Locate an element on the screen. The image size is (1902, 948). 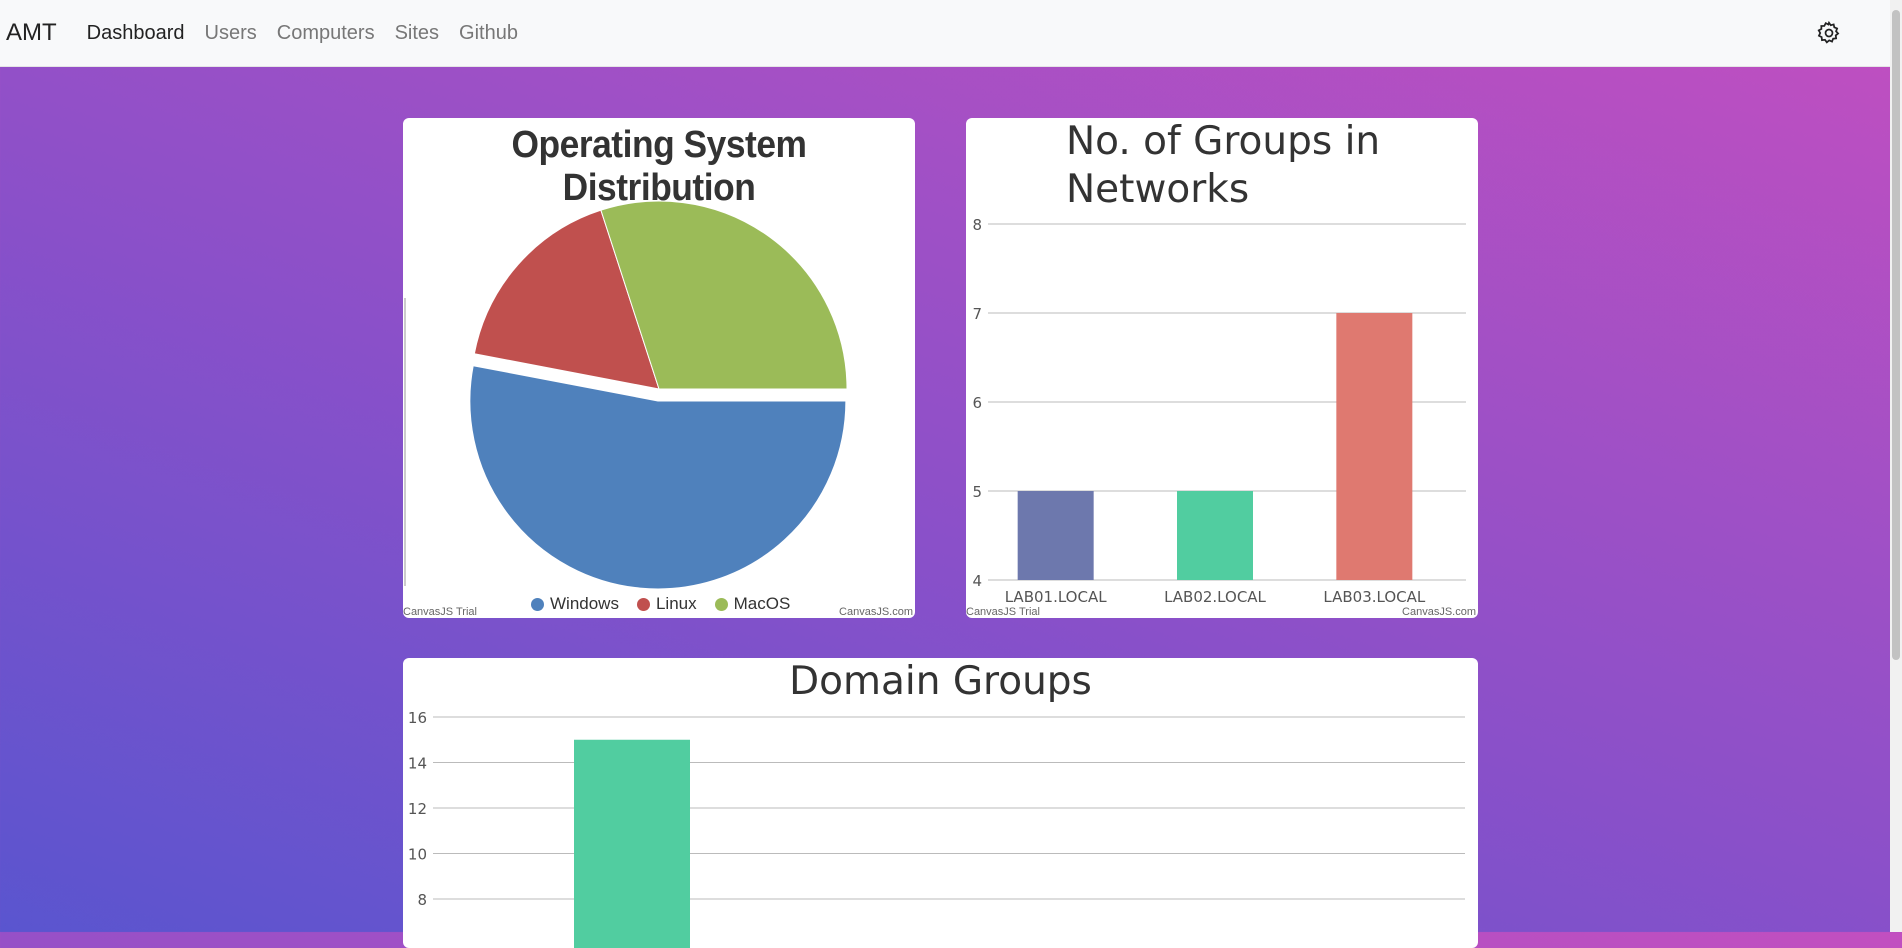
nav-users: Users is located at coordinates (230, 32).